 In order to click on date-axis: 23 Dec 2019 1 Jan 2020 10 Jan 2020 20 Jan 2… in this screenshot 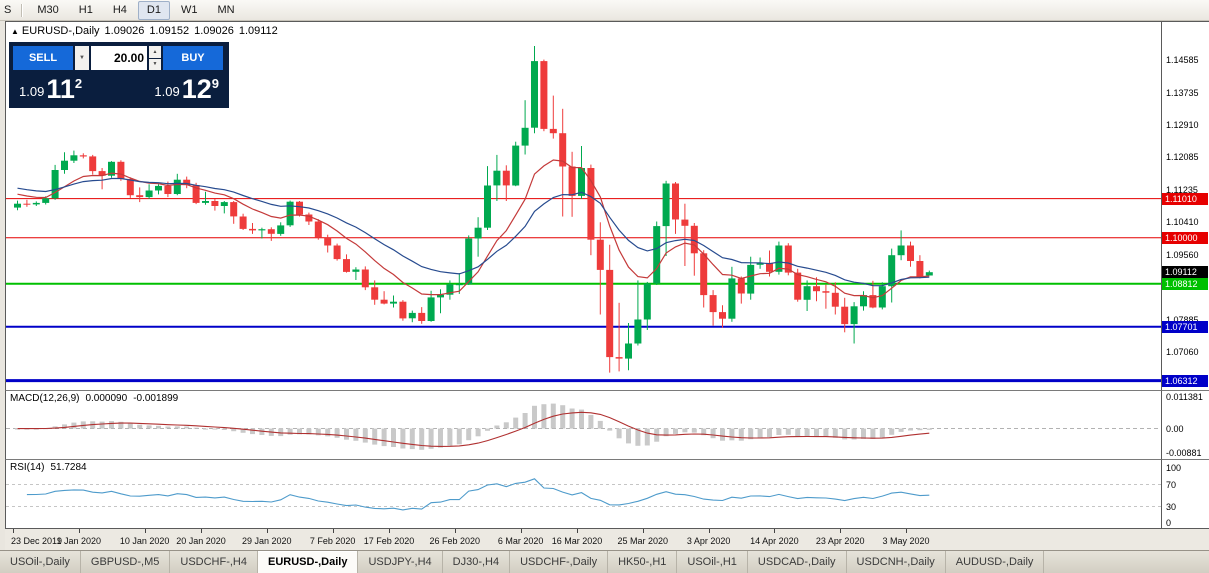, I will do `click(607, 539)`.